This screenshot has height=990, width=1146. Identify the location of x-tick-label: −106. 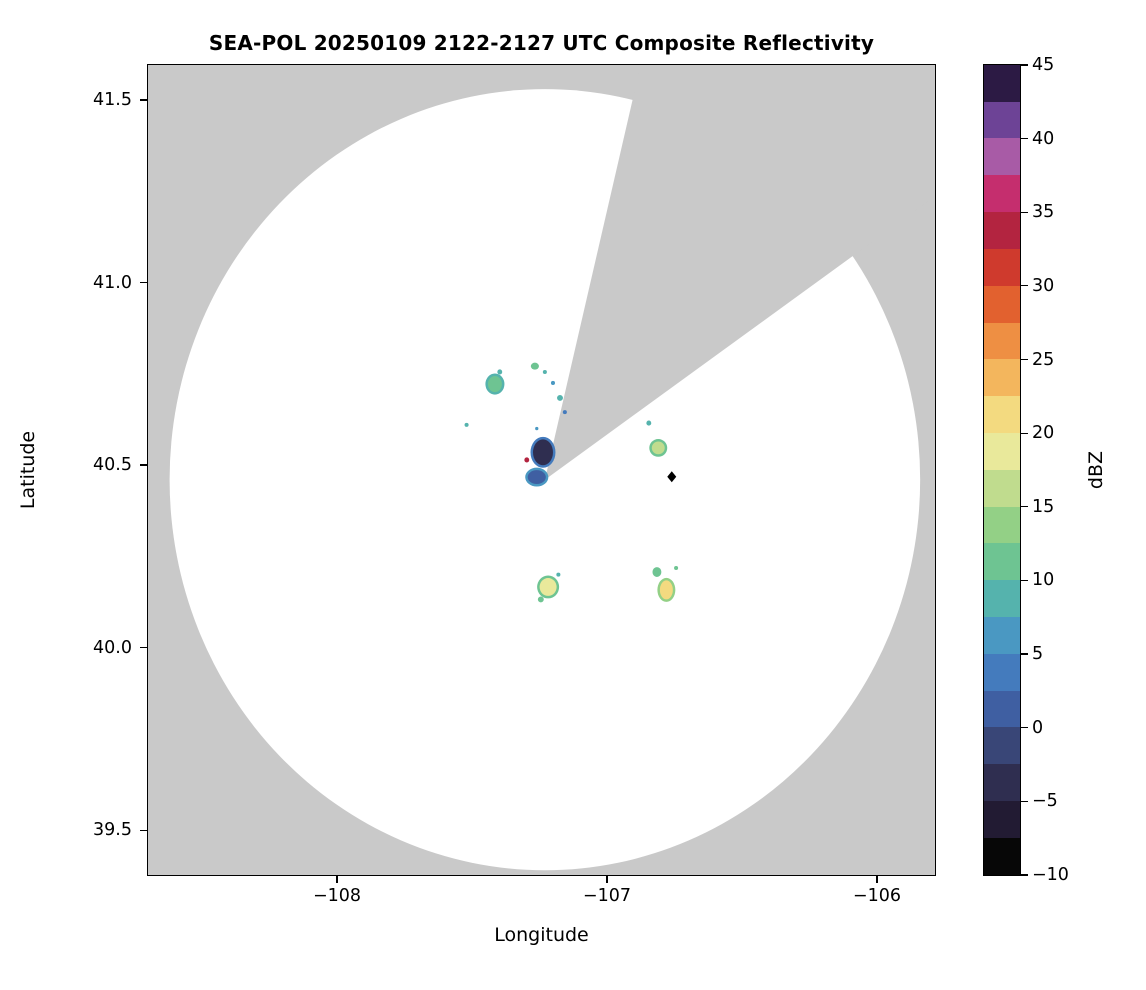
(876, 896).